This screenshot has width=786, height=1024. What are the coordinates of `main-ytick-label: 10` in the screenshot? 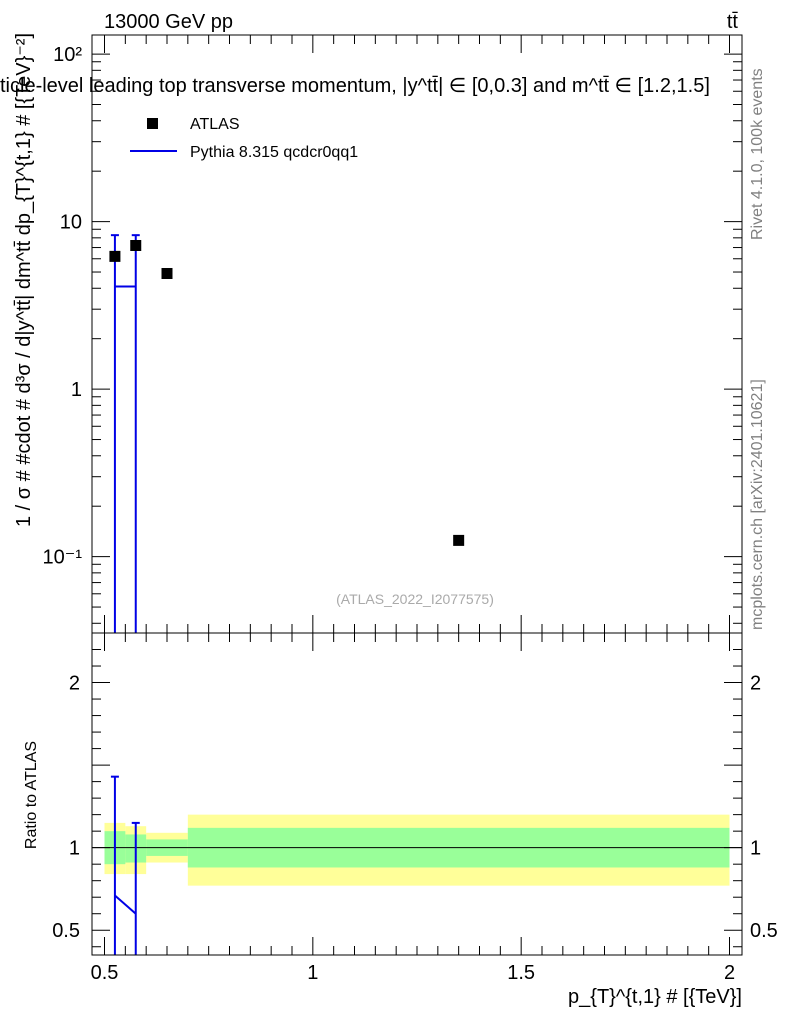 It's located at (71, 223).